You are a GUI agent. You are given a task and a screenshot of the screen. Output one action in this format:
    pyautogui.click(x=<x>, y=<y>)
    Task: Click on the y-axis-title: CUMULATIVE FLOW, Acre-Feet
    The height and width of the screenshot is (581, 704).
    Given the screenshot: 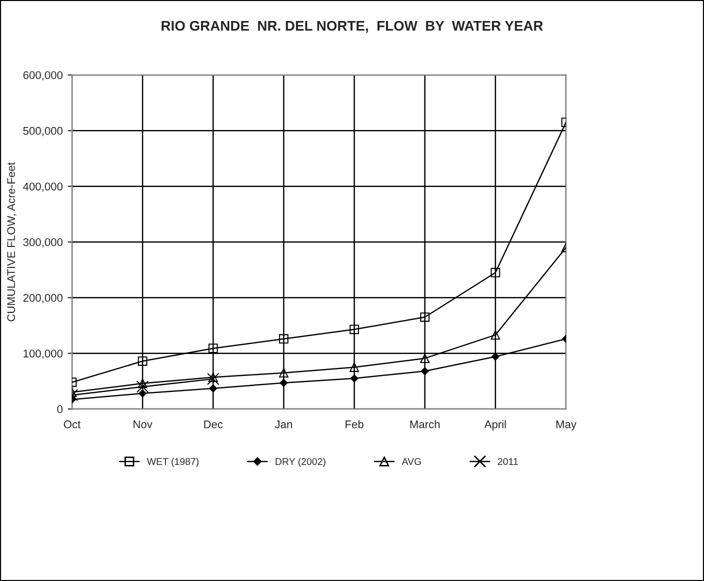 What is the action you would take?
    pyautogui.click(x=11, y=242)
    